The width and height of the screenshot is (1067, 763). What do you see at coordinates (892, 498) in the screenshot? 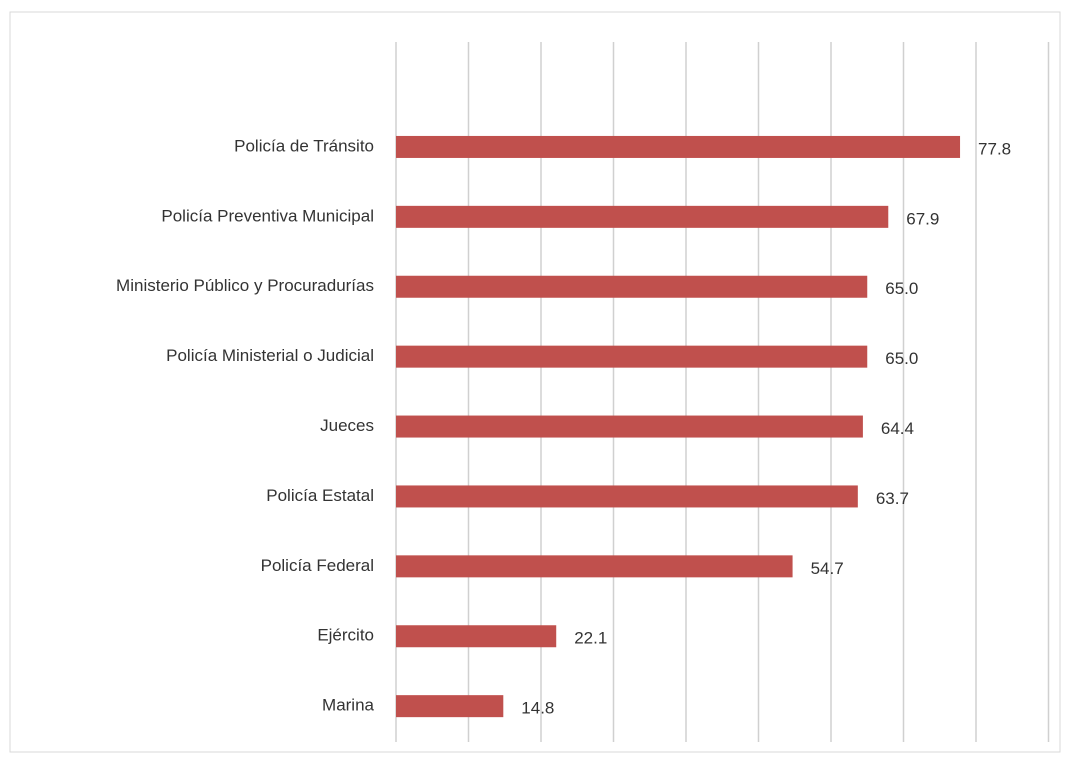
I see `data-label: 63.7` at bounding box center [892, 498].